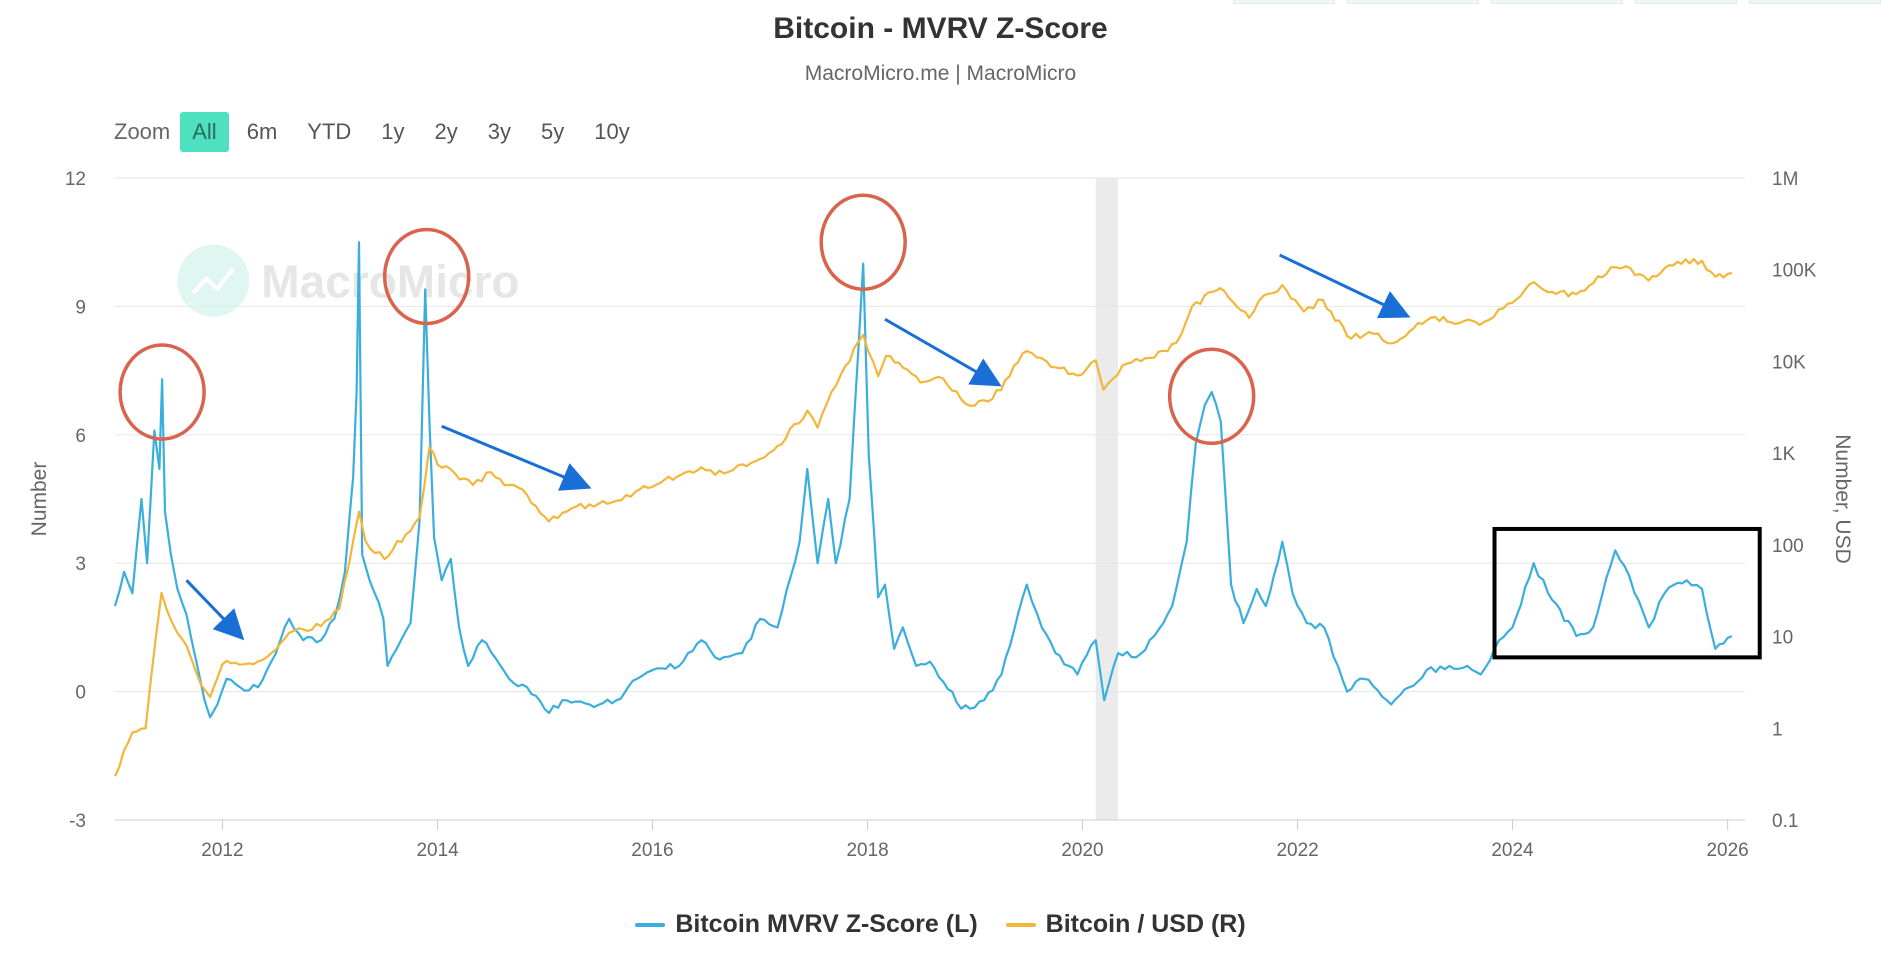 This screenshot has height=980, width=1881. What do you see at coordinates (652, 850) in the screenshot?
I see `x-tick-label: 2016` at bounding box center [652, 850].